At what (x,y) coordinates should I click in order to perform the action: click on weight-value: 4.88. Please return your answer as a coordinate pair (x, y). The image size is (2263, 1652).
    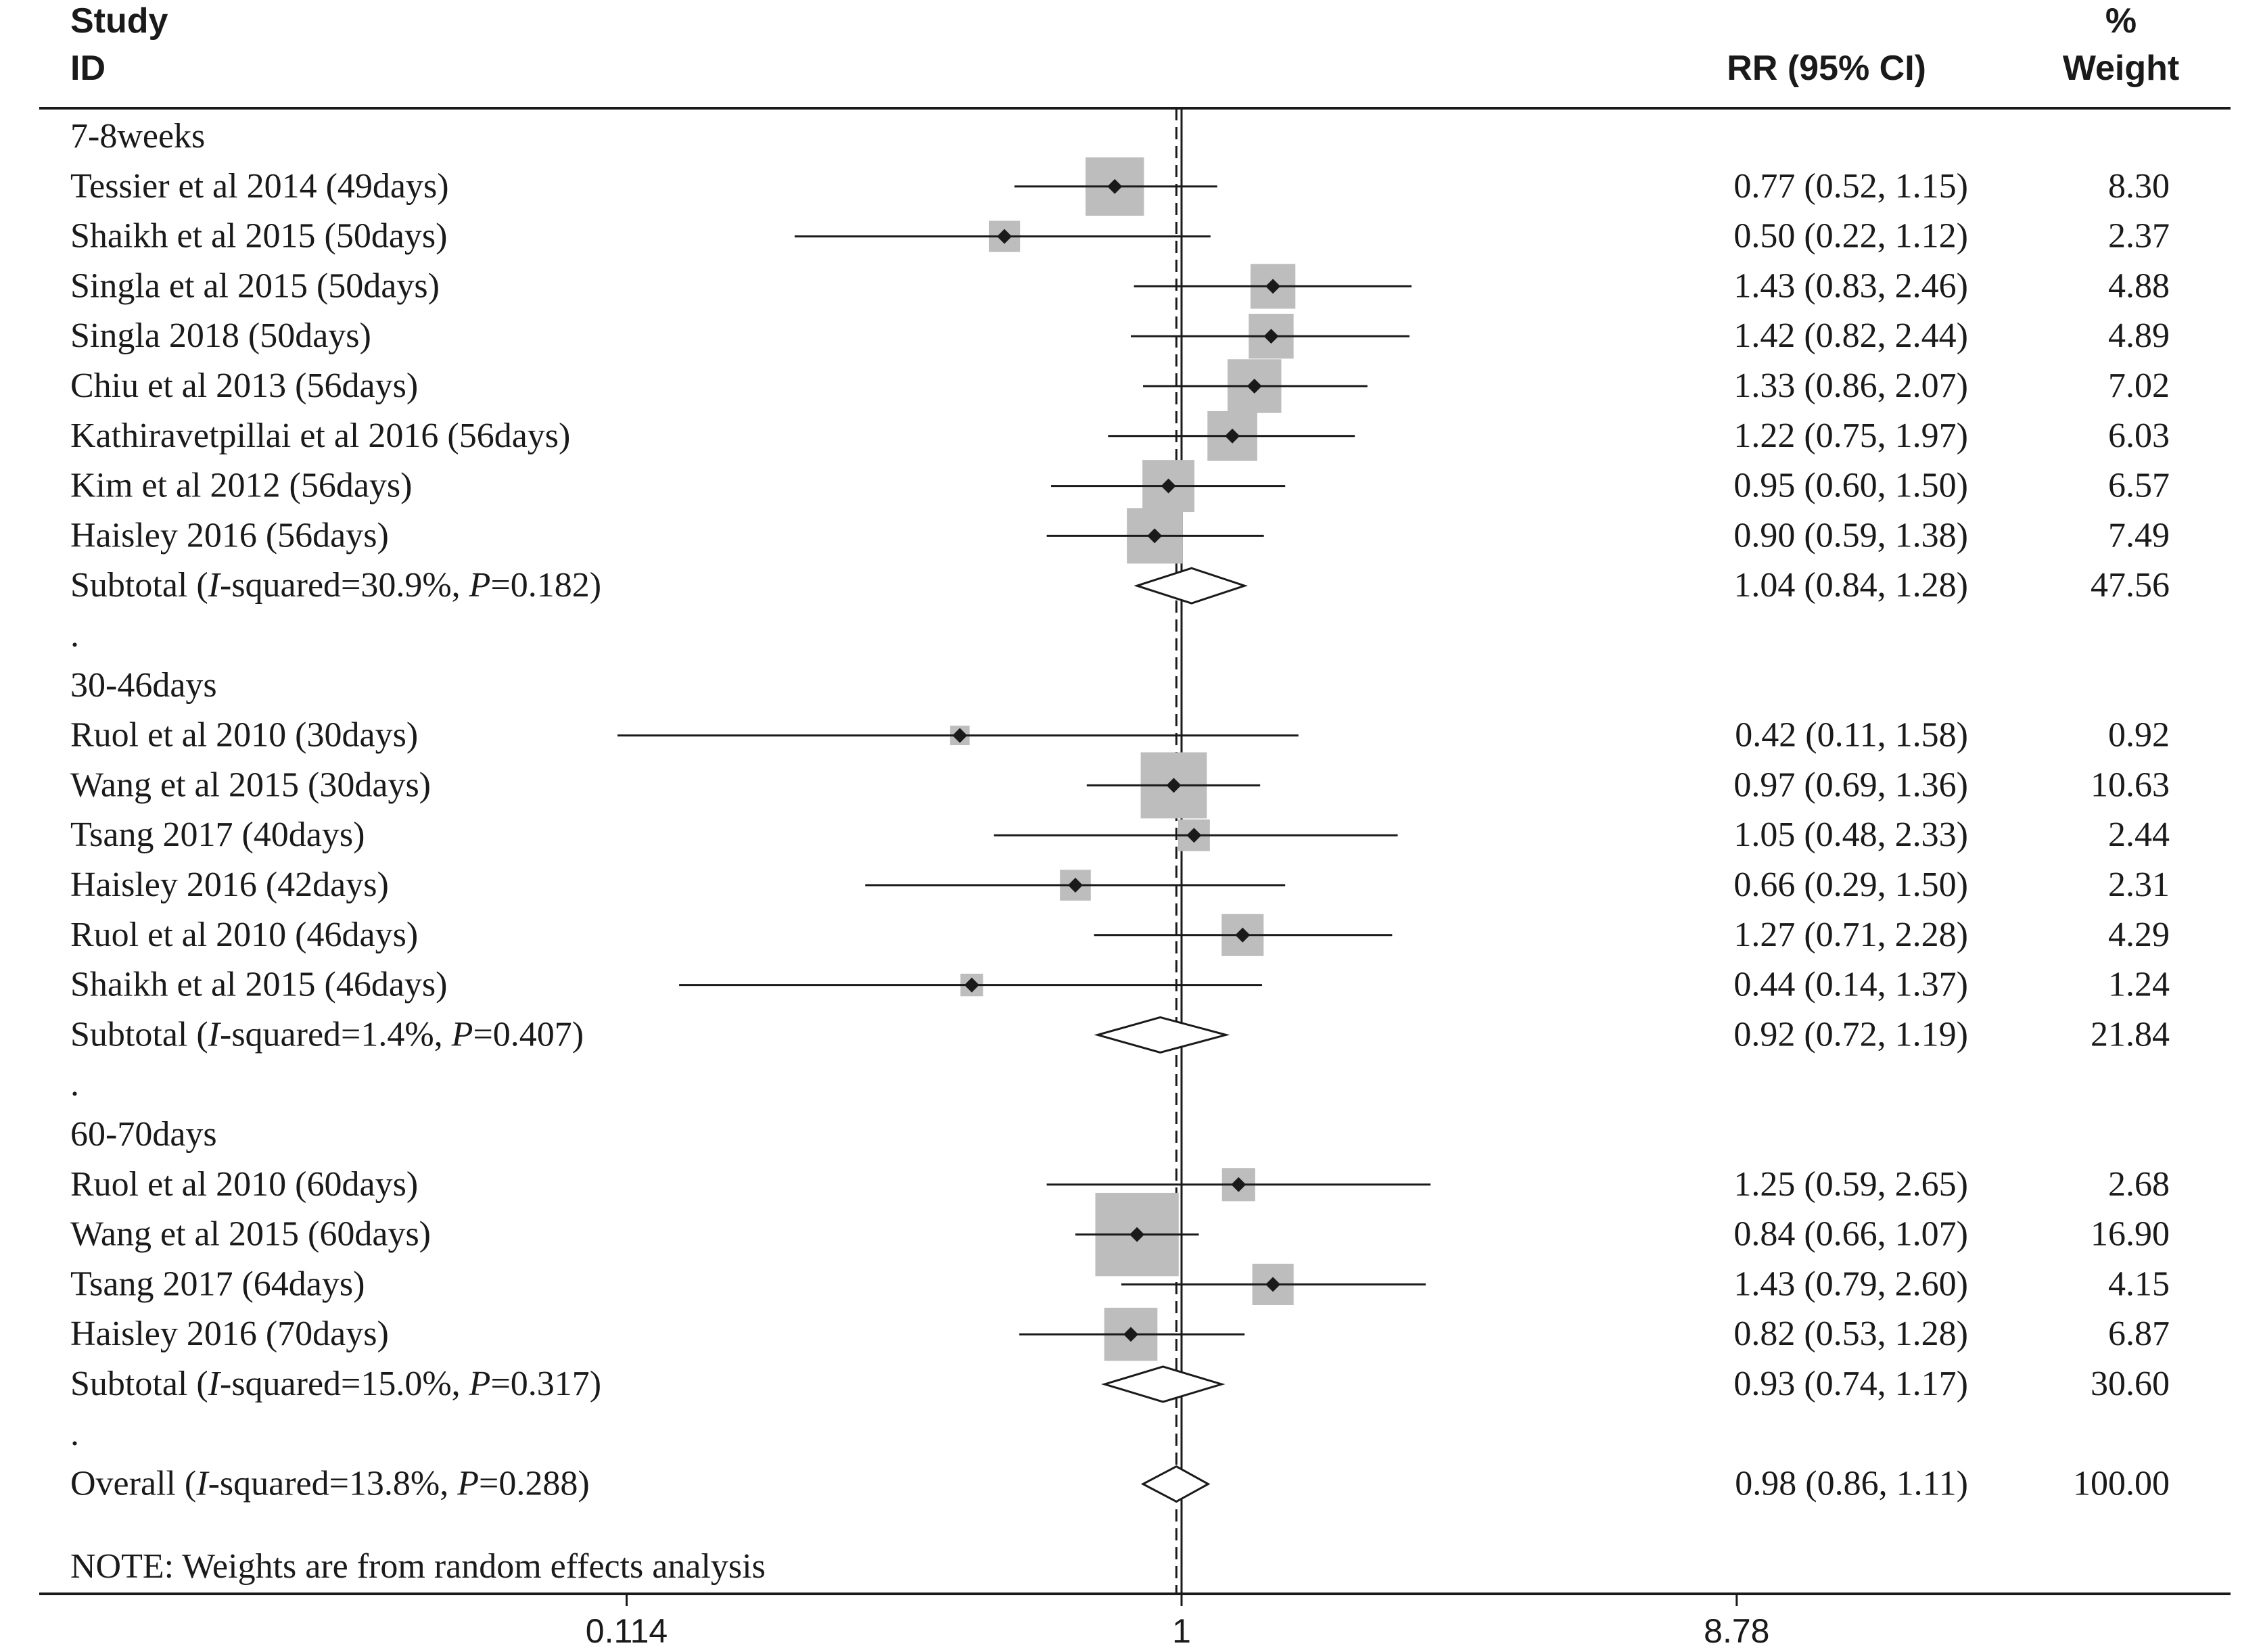
    Looking at the image, I should click on (2139, 285).